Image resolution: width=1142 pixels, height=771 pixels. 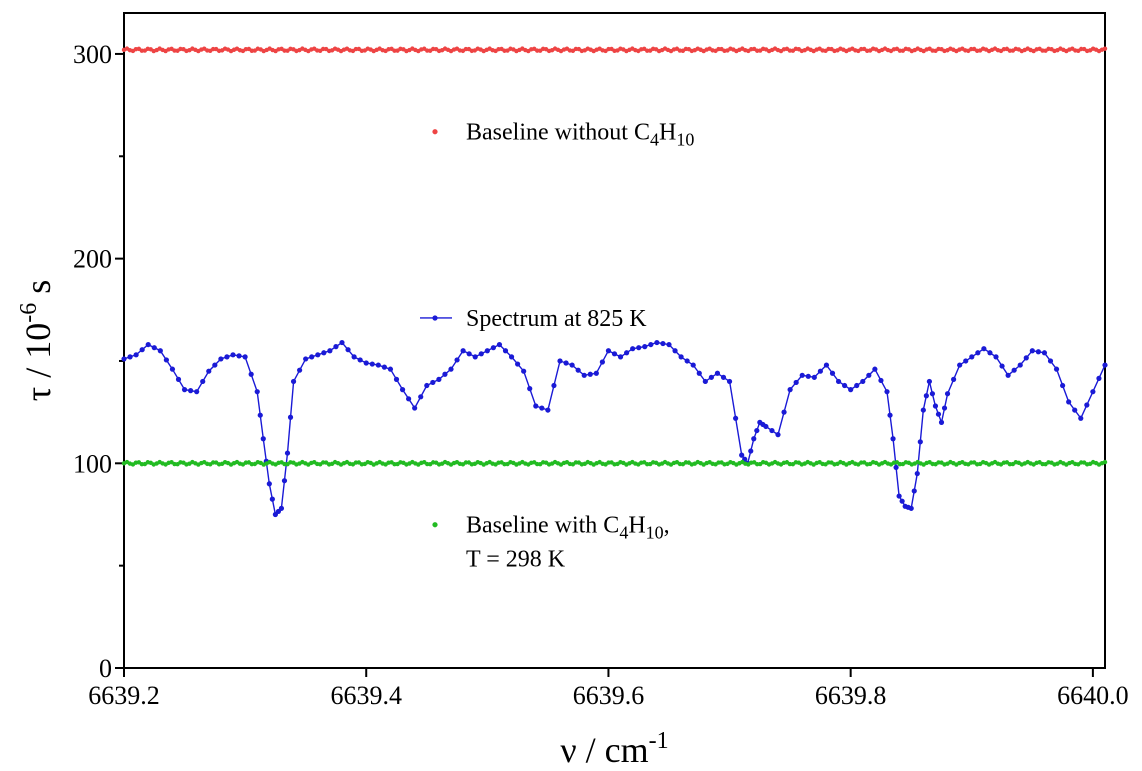 What do you see at coordinates (92, 54) in the screenshot?
I see `y-tick-label: 300` at bounding box center [92, 54].